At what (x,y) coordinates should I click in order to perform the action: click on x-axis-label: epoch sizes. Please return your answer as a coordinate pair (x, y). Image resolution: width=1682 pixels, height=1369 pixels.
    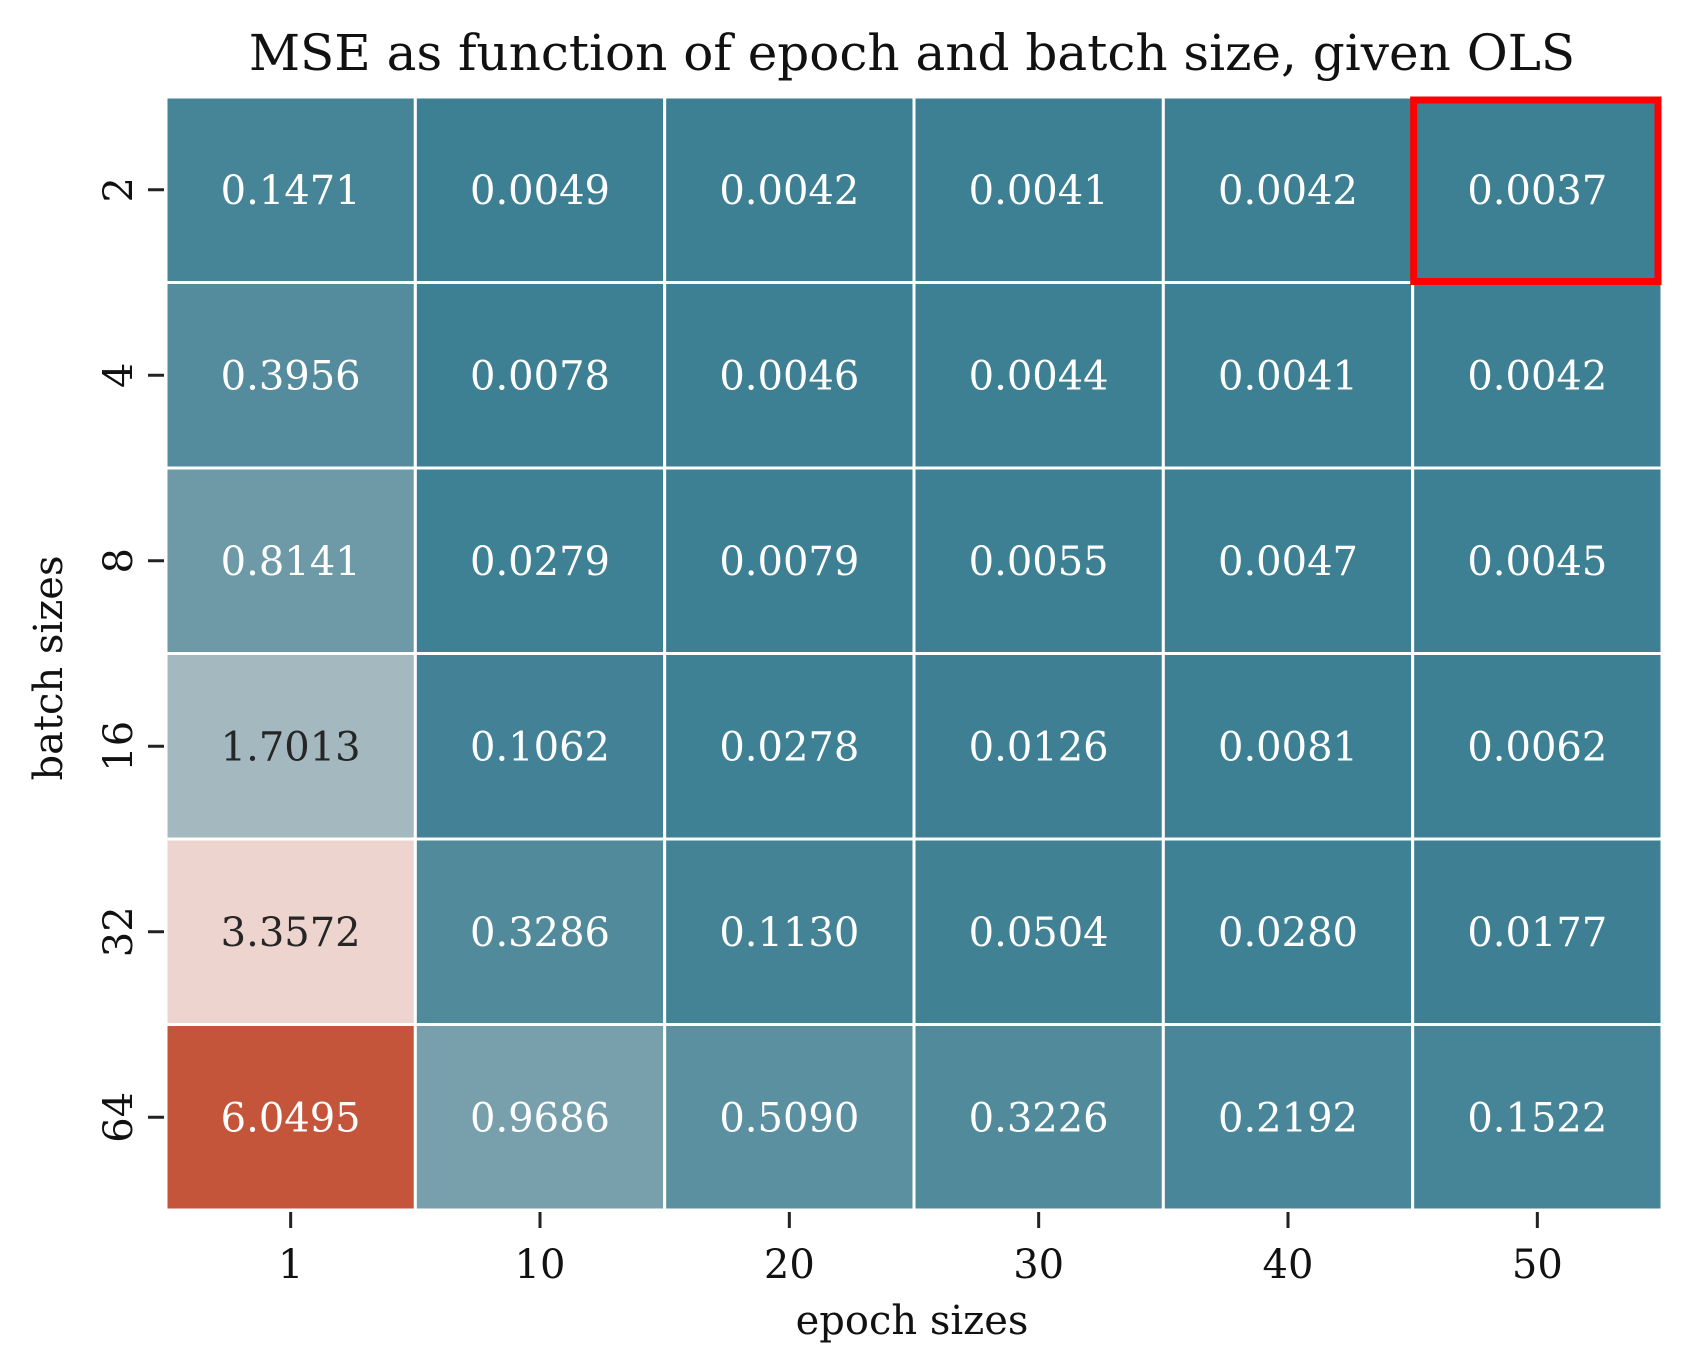
    Looking at the image, I should click on (912, 1321).